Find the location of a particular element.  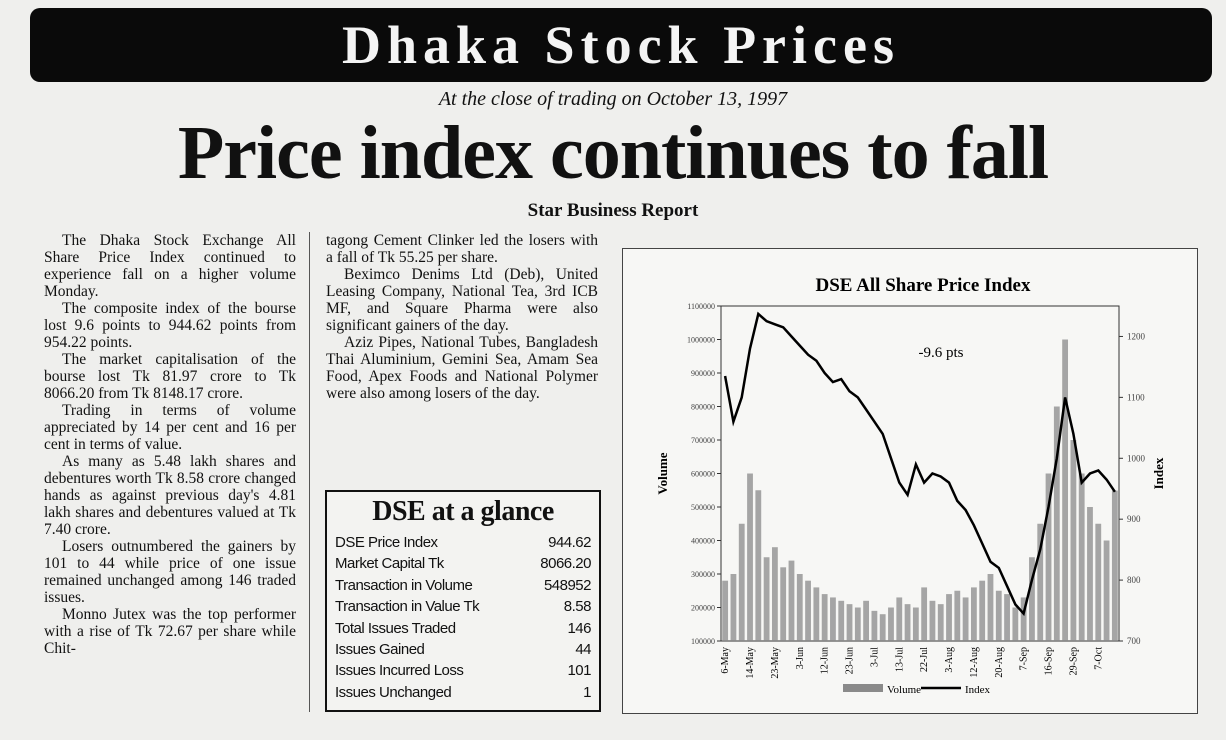

y-tick-label: 900000 is located at coordinates (703, 373).